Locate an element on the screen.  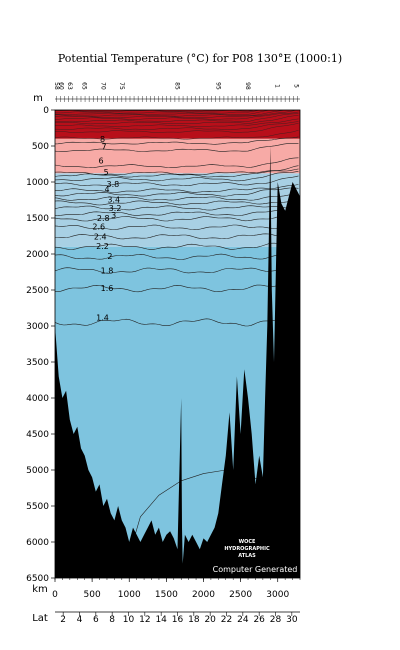
lat-tick-label-22: 22 is located at coordinates (226, 620).